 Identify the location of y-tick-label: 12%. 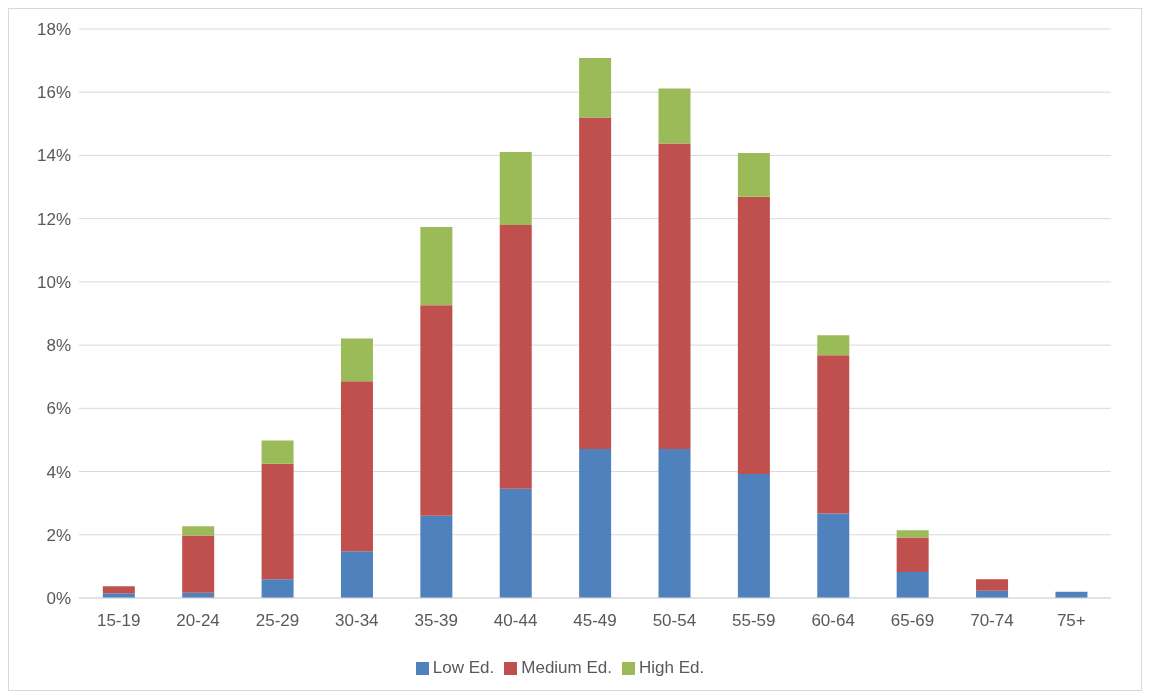
(53, 219).